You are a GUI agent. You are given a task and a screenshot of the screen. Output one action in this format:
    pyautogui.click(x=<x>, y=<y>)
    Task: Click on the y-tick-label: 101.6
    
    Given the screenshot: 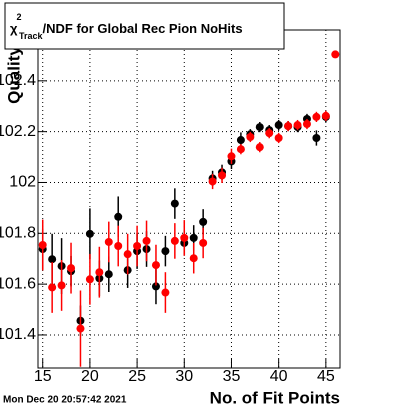 What is the action you would take?
    pyautogui.click(x=18, y=283)
    